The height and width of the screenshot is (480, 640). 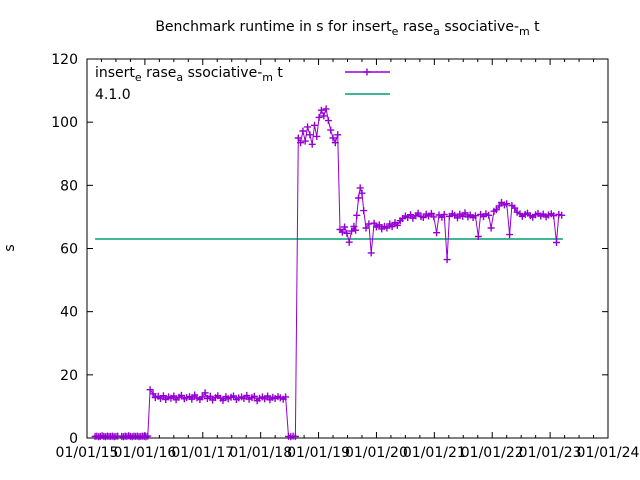 What do you see at coordinates (608, 453) in the screenshot?
I see `x-tick-label: 01/01/24` at bounding box center [608, 453].